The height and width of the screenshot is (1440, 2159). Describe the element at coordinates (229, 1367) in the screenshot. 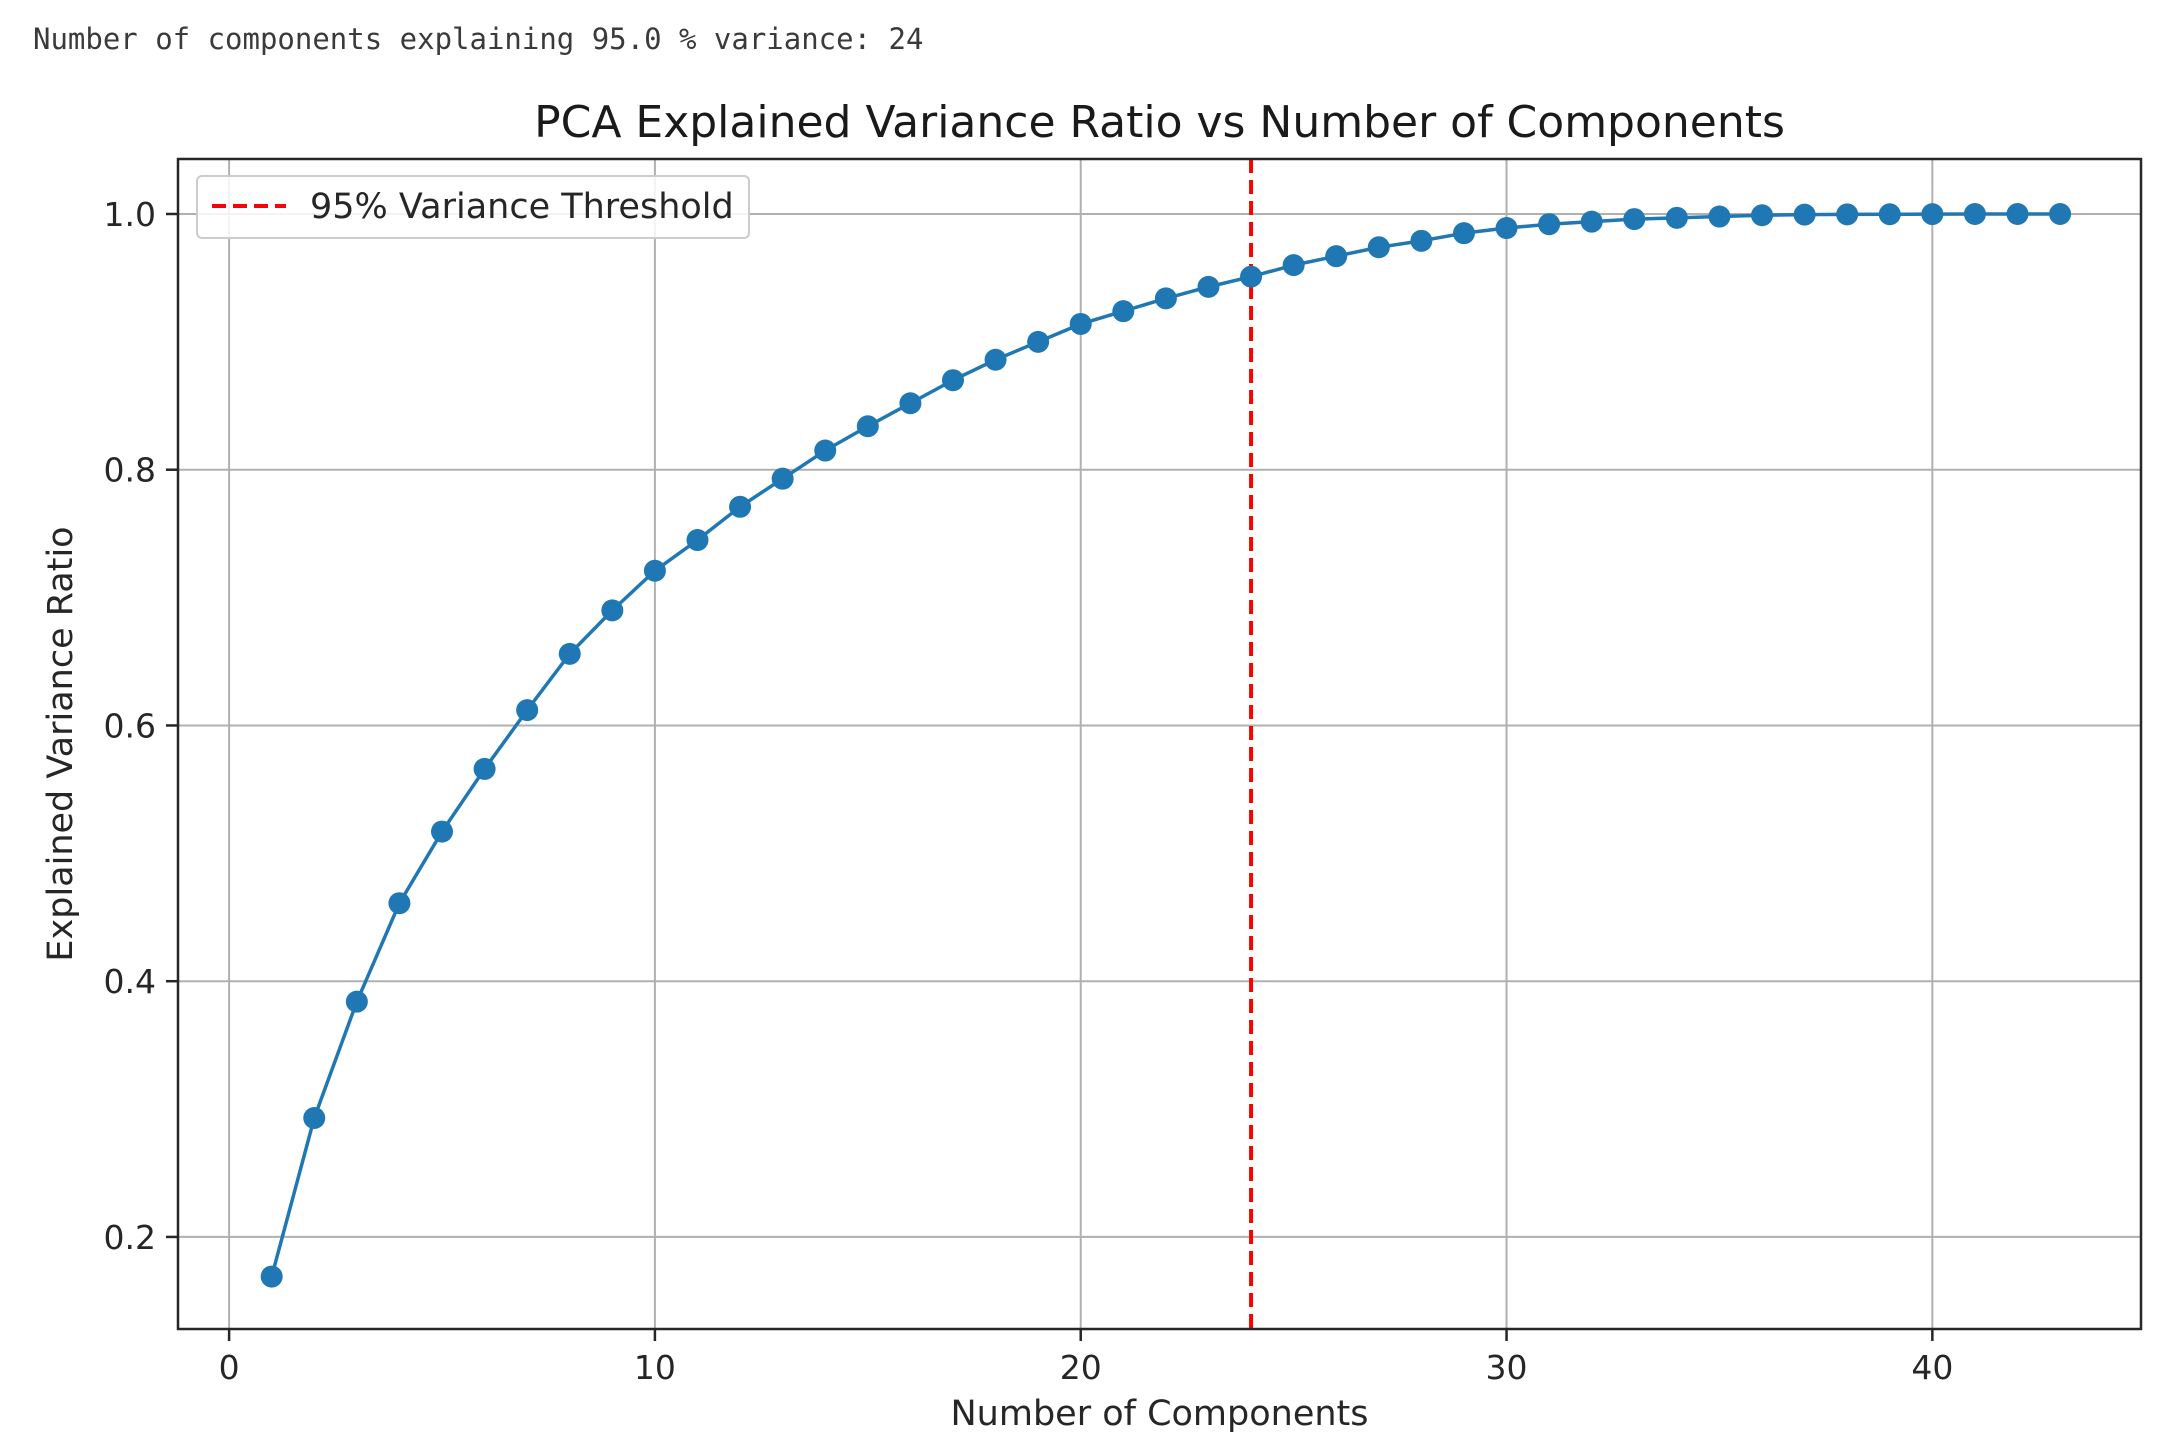

I see `x-tick-label: 0` at that location.